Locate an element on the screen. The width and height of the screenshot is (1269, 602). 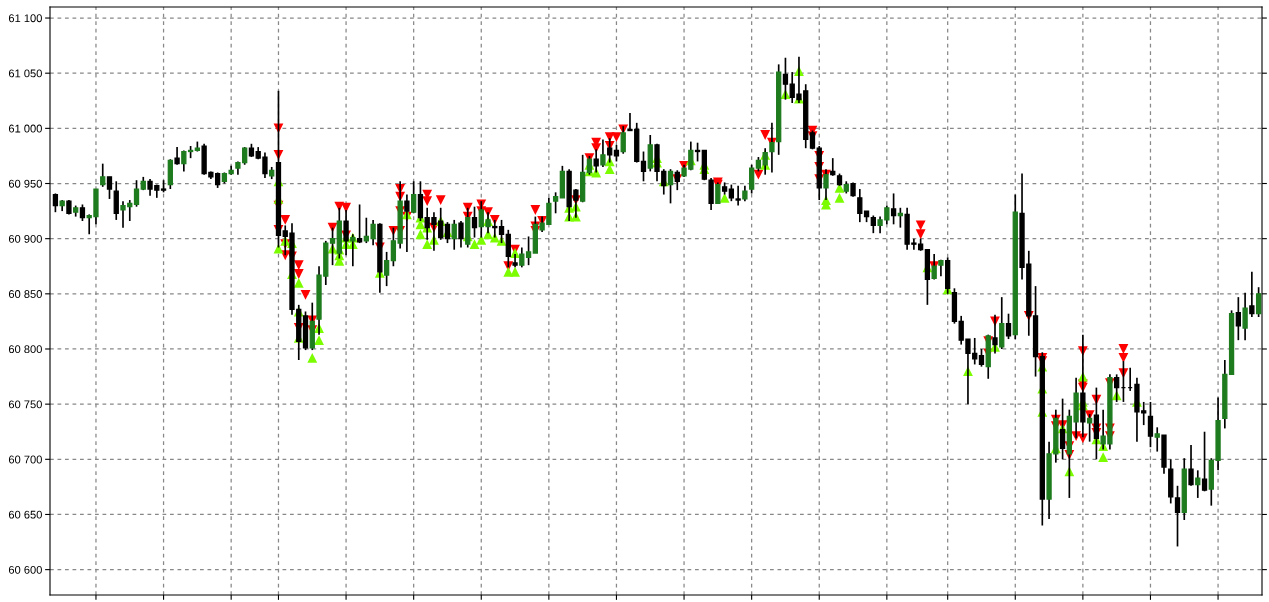
y-tick-label: 60 600 is located at coordinates (25, 569).